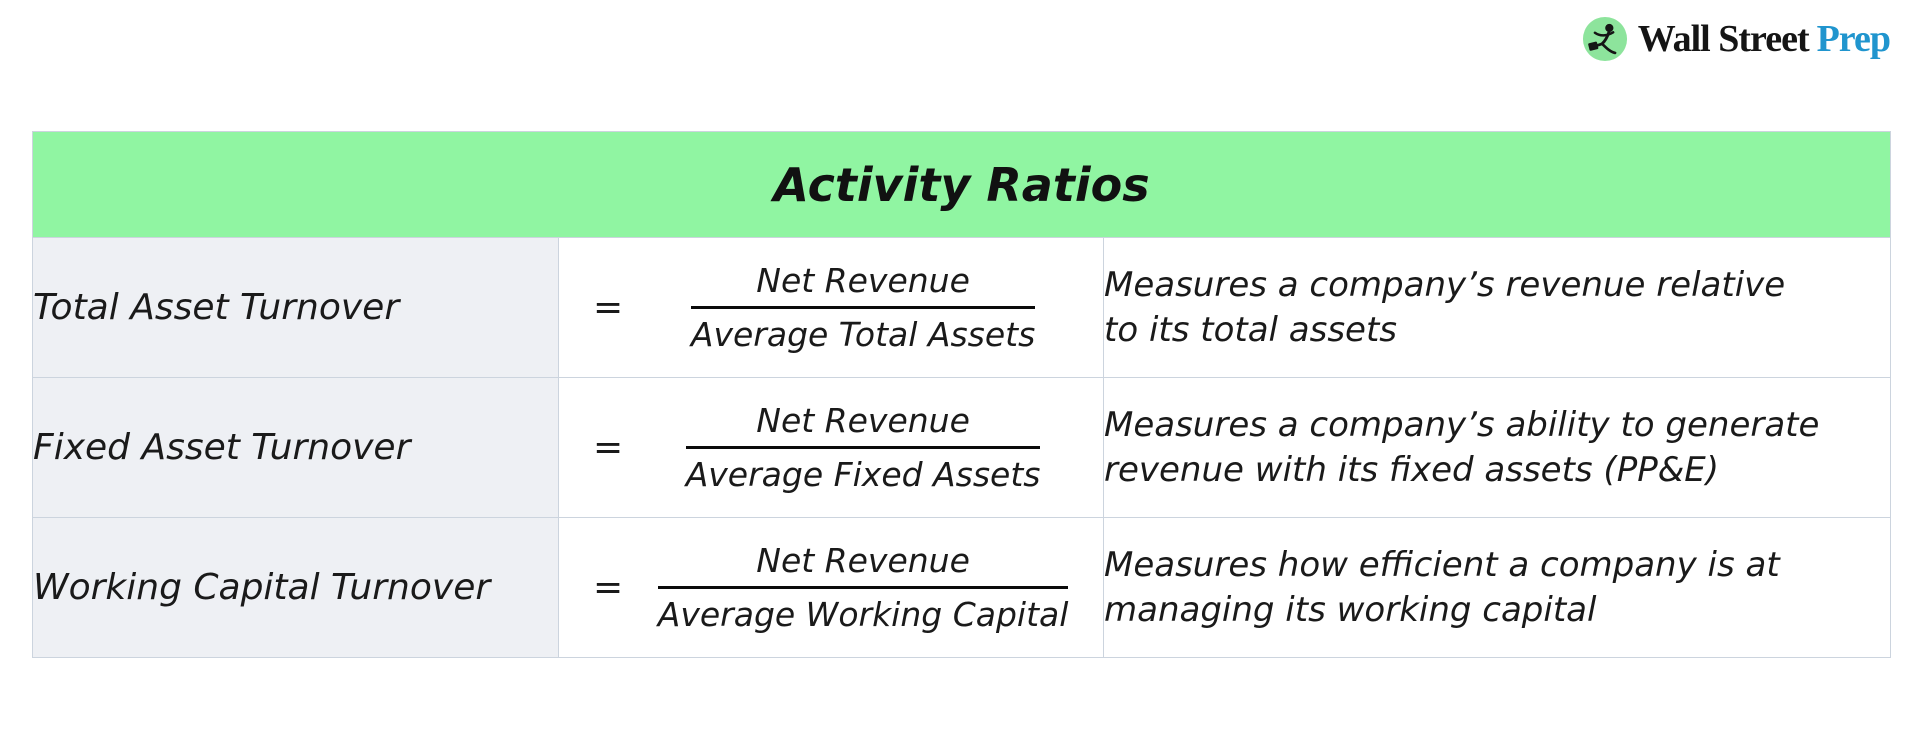 The width and height of the screenshot is (1920, 750). I want to click on ratio-formula: = Net Revenue Average Working Capital, so click(831, 587).